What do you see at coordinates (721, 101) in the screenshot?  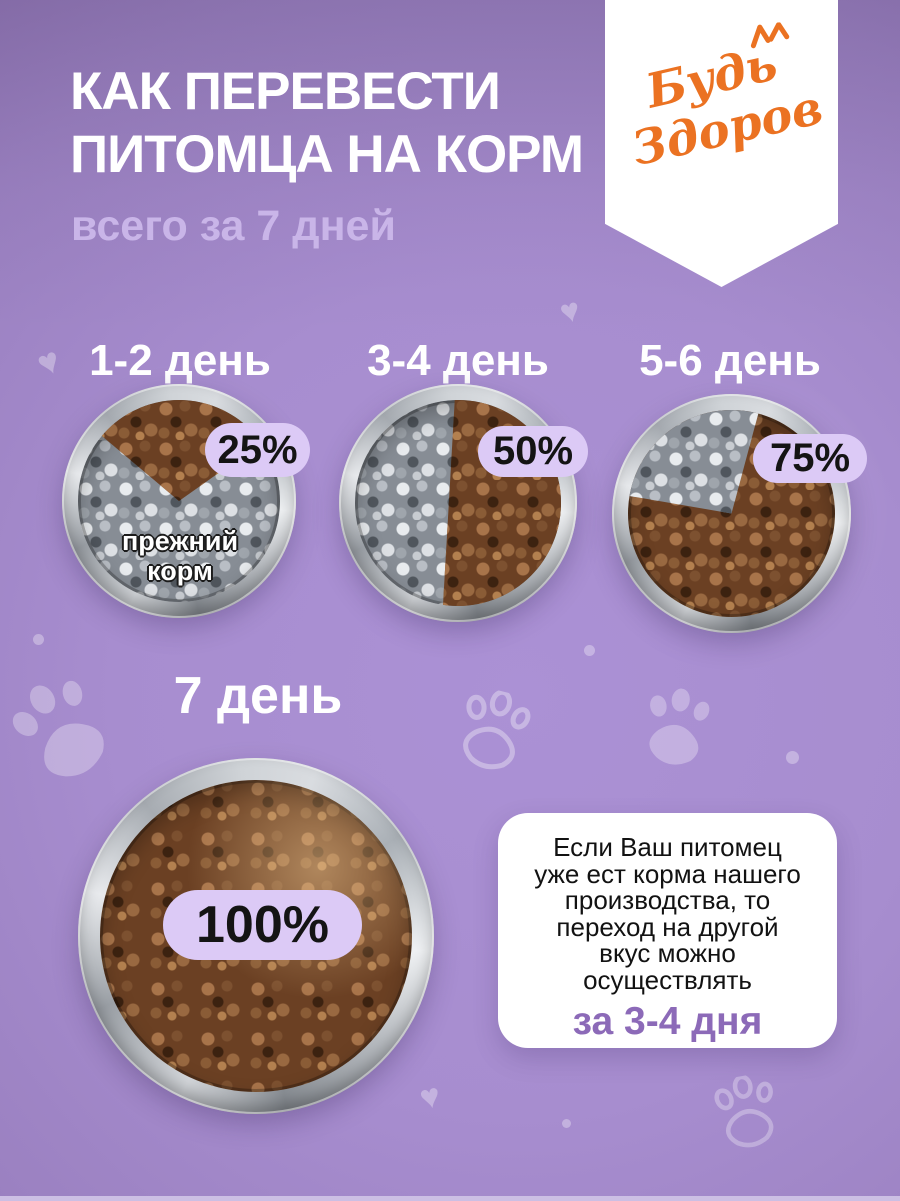 I see `brand-logo: Будь Здоров` at bounding box center [721, 101].